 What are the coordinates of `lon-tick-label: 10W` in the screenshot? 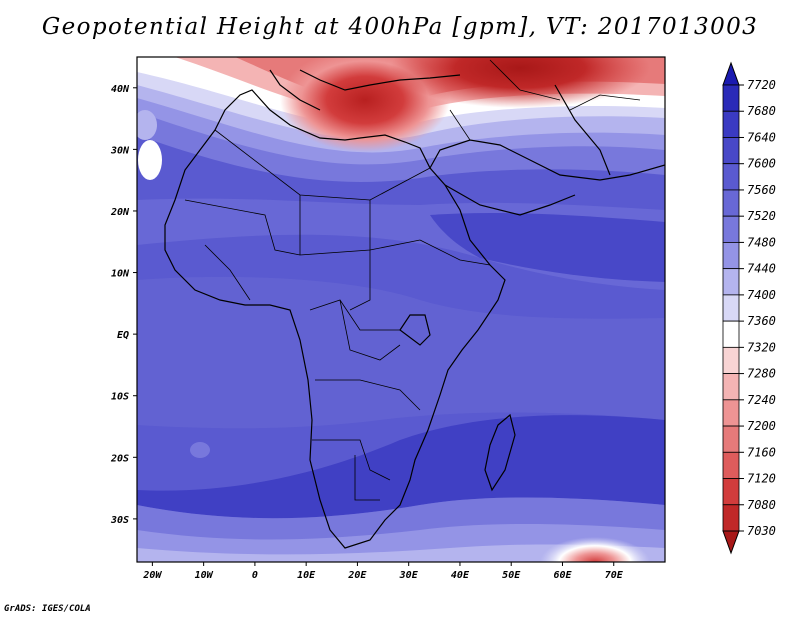 It's located at (204, 575).